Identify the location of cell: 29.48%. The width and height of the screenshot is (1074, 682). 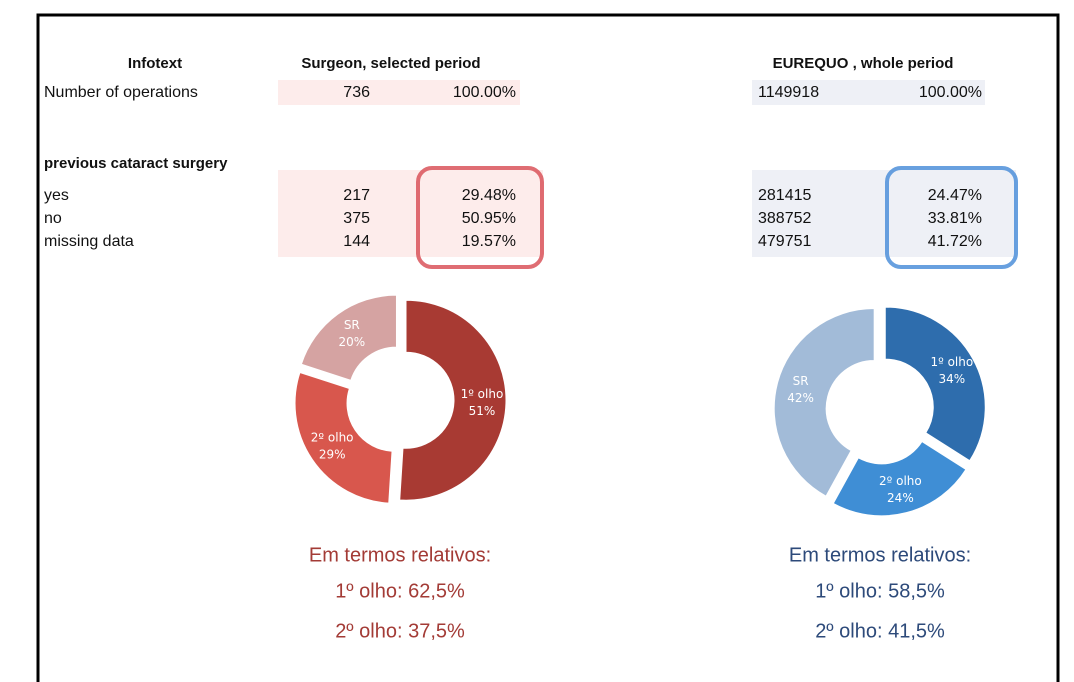
(489, 195).